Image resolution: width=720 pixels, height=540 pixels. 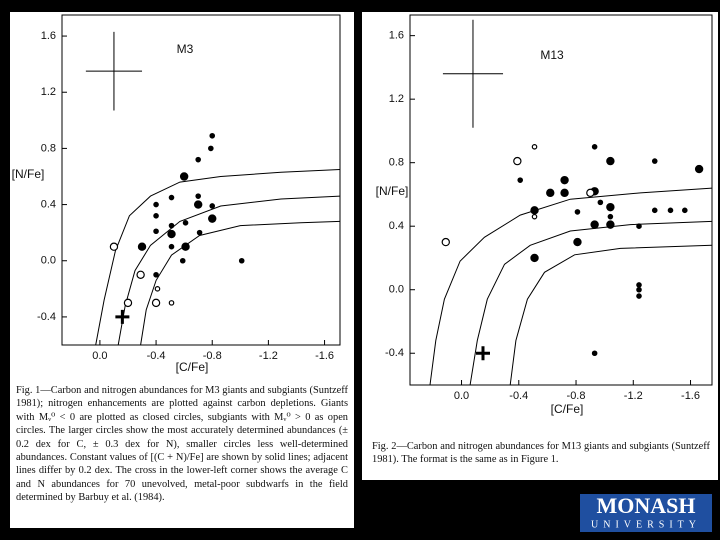 What do you see at coordinates (646, 505) in the screenshot?
I see `logo-name: MONASH` at bounding box center [646, 505].